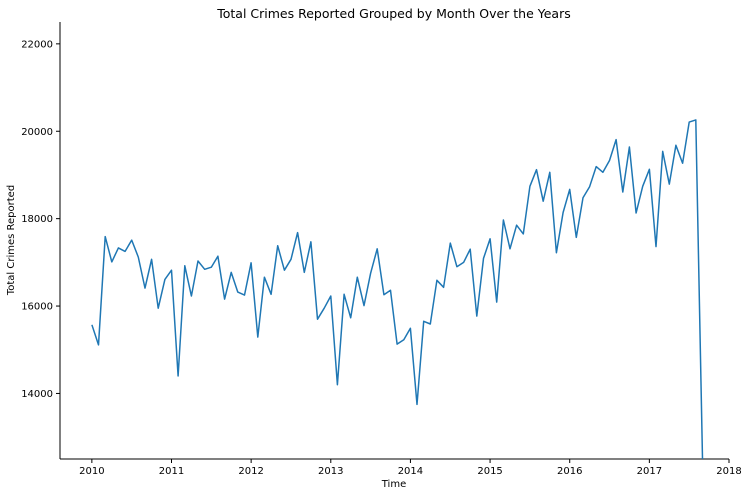 The image size is (745, 500). I want to click on y-tick-label: 16000, so click(37, 307).